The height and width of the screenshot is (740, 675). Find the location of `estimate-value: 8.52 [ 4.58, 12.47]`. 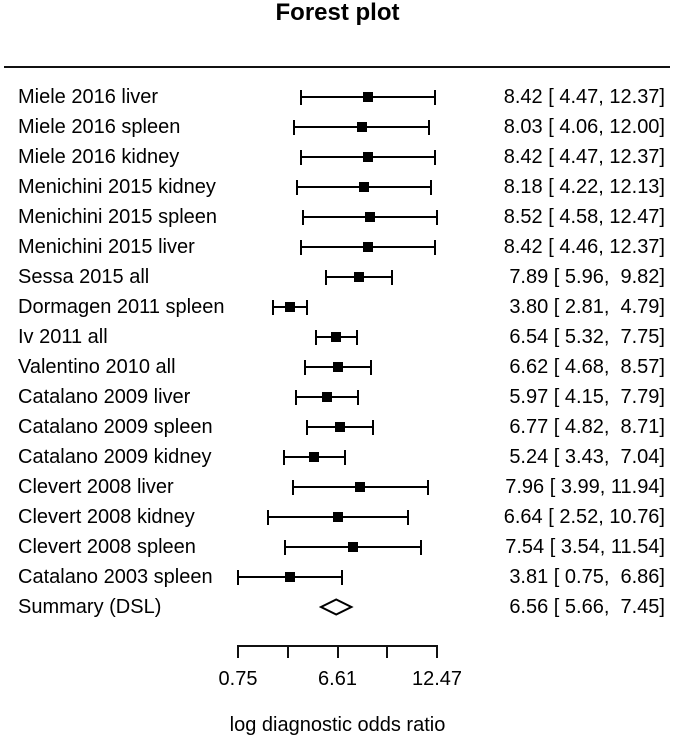

estimate-value: 8.52 [ 4.58, 12.47] is located at coordinates (584, 217).